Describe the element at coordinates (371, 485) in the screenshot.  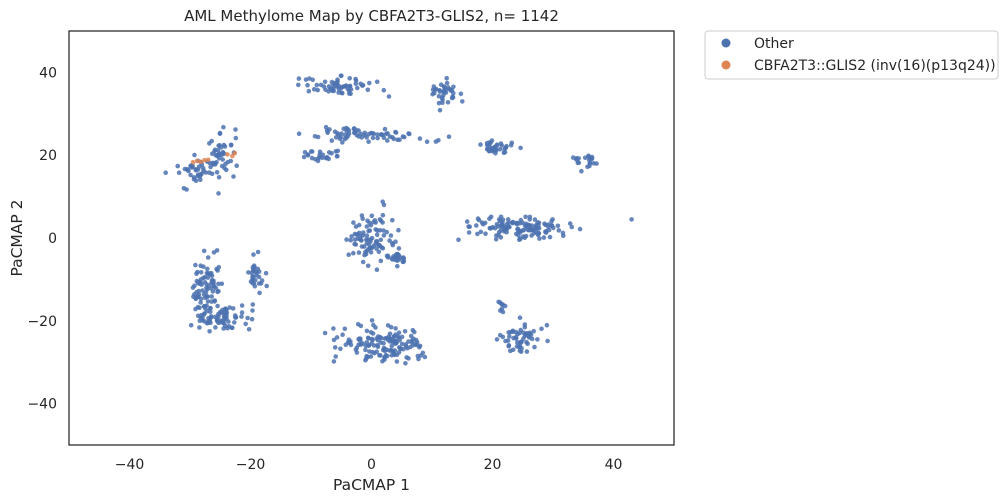
I see `x-axis-label: PaCMAP 1` at that location.